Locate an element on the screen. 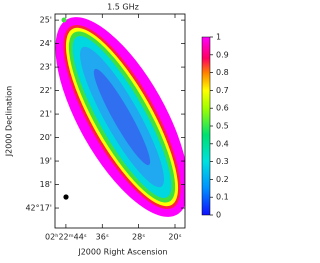 The image size is (320, 263). colorbar-tick-label: 0.2 is located at coordinates (222, 179).